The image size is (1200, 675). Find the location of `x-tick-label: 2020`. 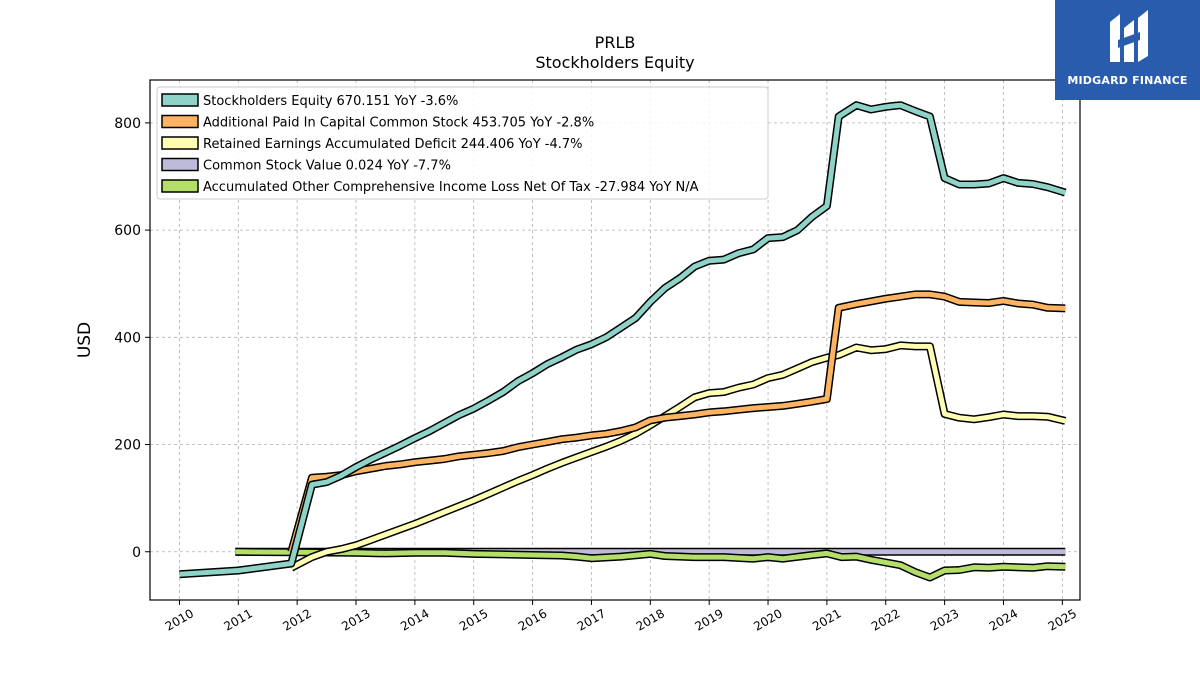

x-tick-label: 2020 is located at coordinates (767, 619).